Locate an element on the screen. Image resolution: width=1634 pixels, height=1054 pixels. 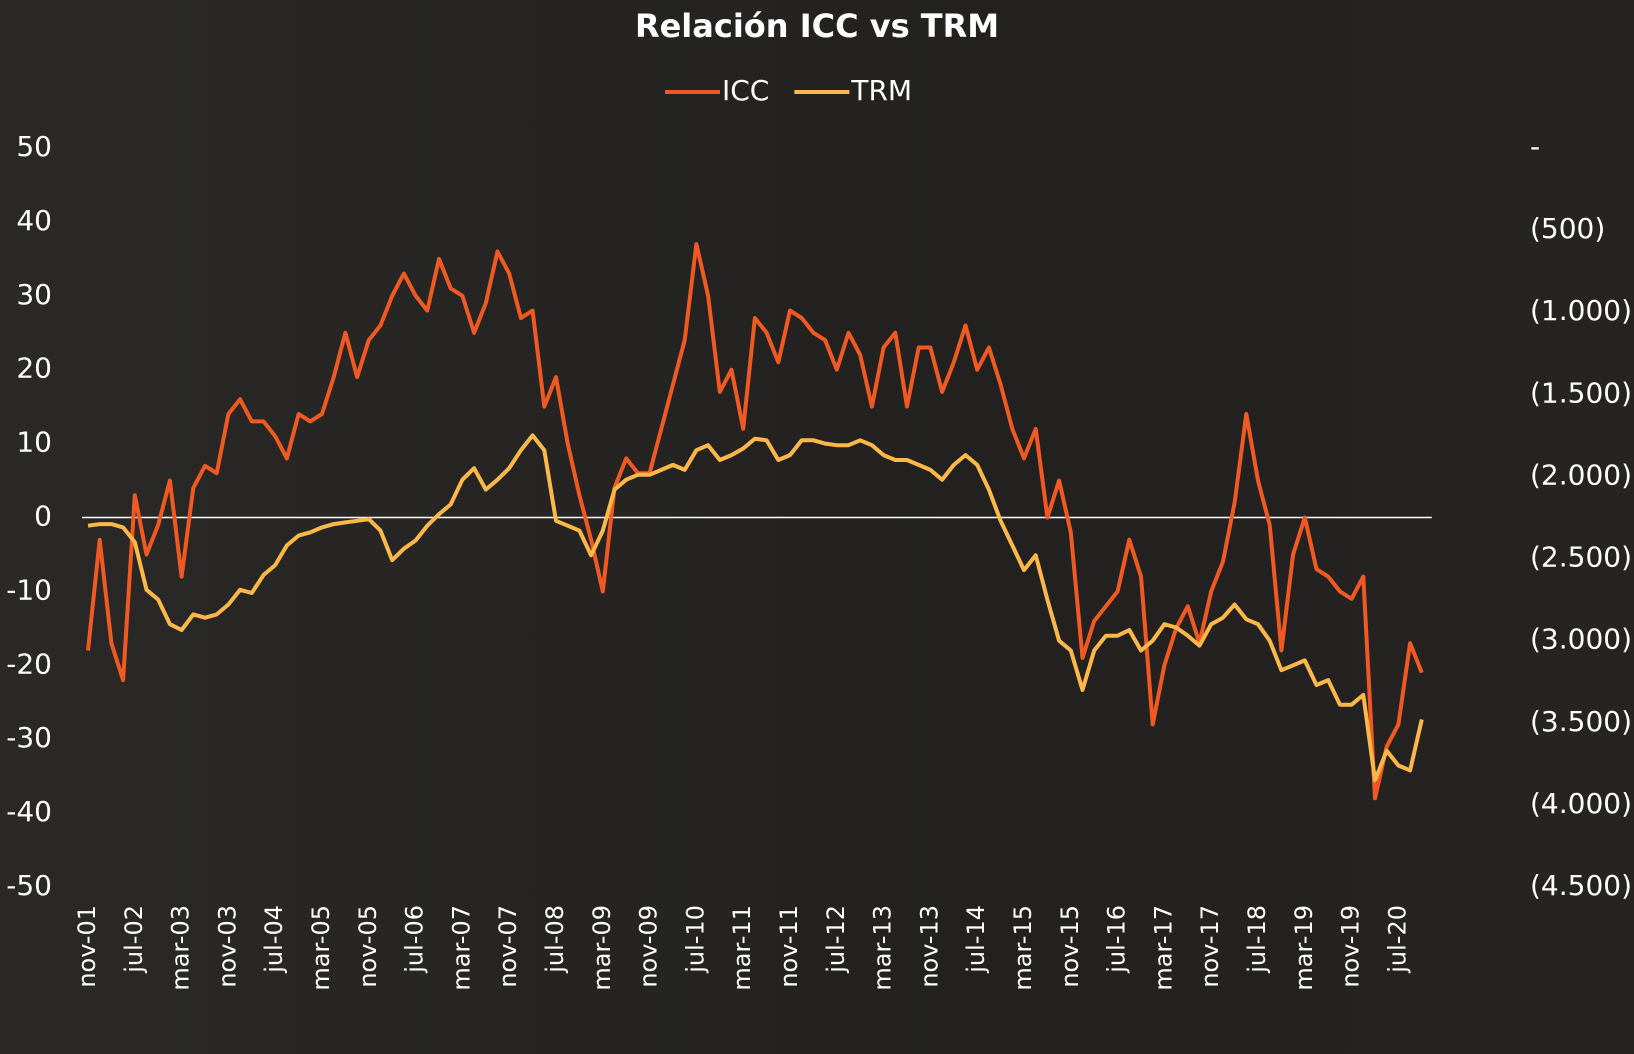
x-tick-label: jul-10 is located at coordinates (695, 939).